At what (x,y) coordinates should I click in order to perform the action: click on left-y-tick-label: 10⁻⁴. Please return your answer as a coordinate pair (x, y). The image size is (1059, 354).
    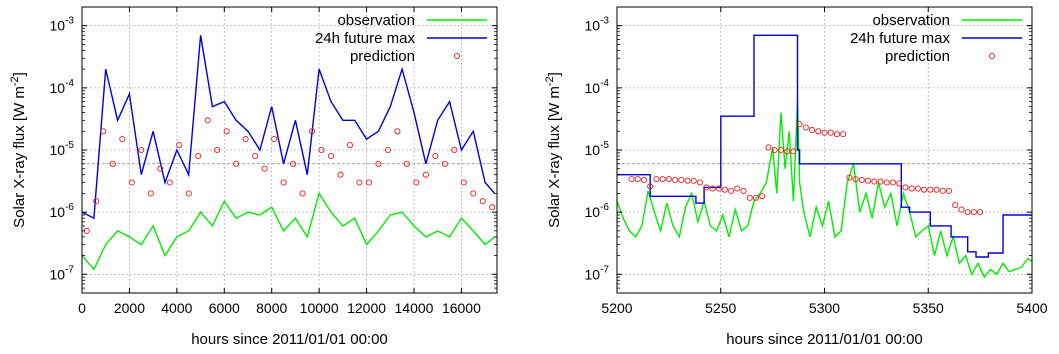
    Looking at the image, I should click on (62, 87).